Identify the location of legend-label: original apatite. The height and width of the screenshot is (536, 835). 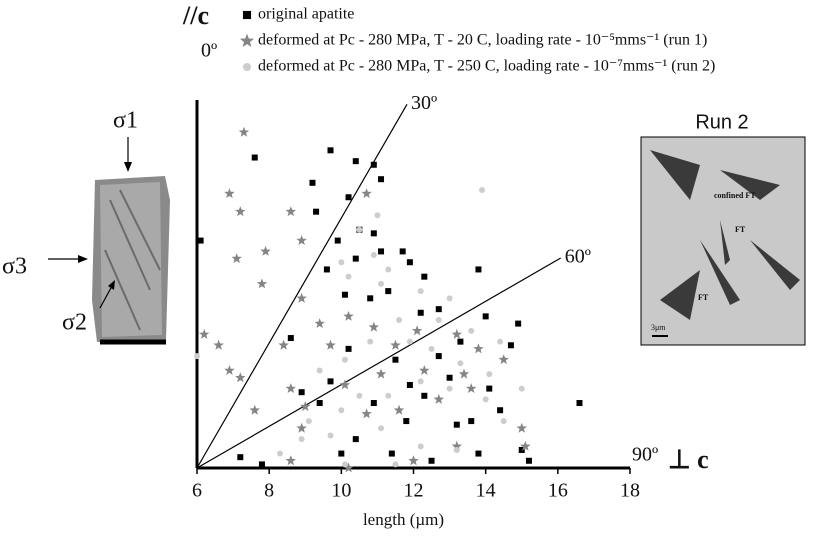
(306, 14).